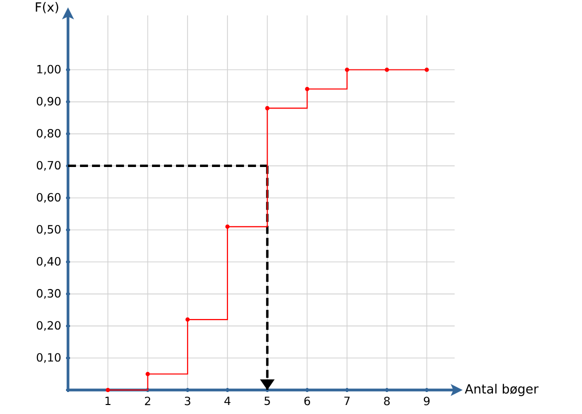 The image size is (582, 414). What do you see at coordinates (387, 401) in the screenshot?
I see `x-tick-label: 8` at bounding box center [387, 401].